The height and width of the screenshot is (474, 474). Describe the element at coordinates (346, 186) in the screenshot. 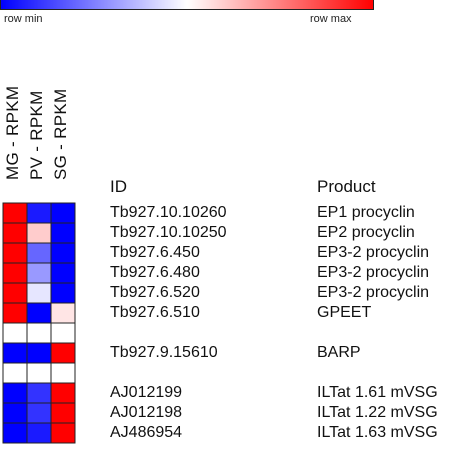

I see `product-column-header: Product` at that location.